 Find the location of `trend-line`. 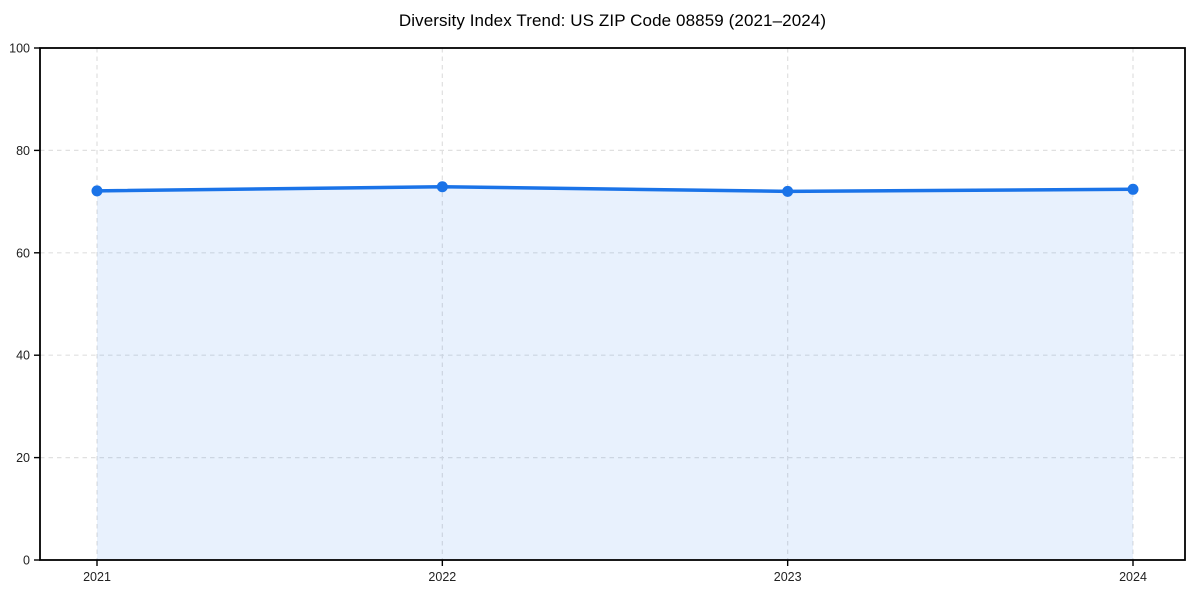

trend-line is located at coordinates (615, 189).